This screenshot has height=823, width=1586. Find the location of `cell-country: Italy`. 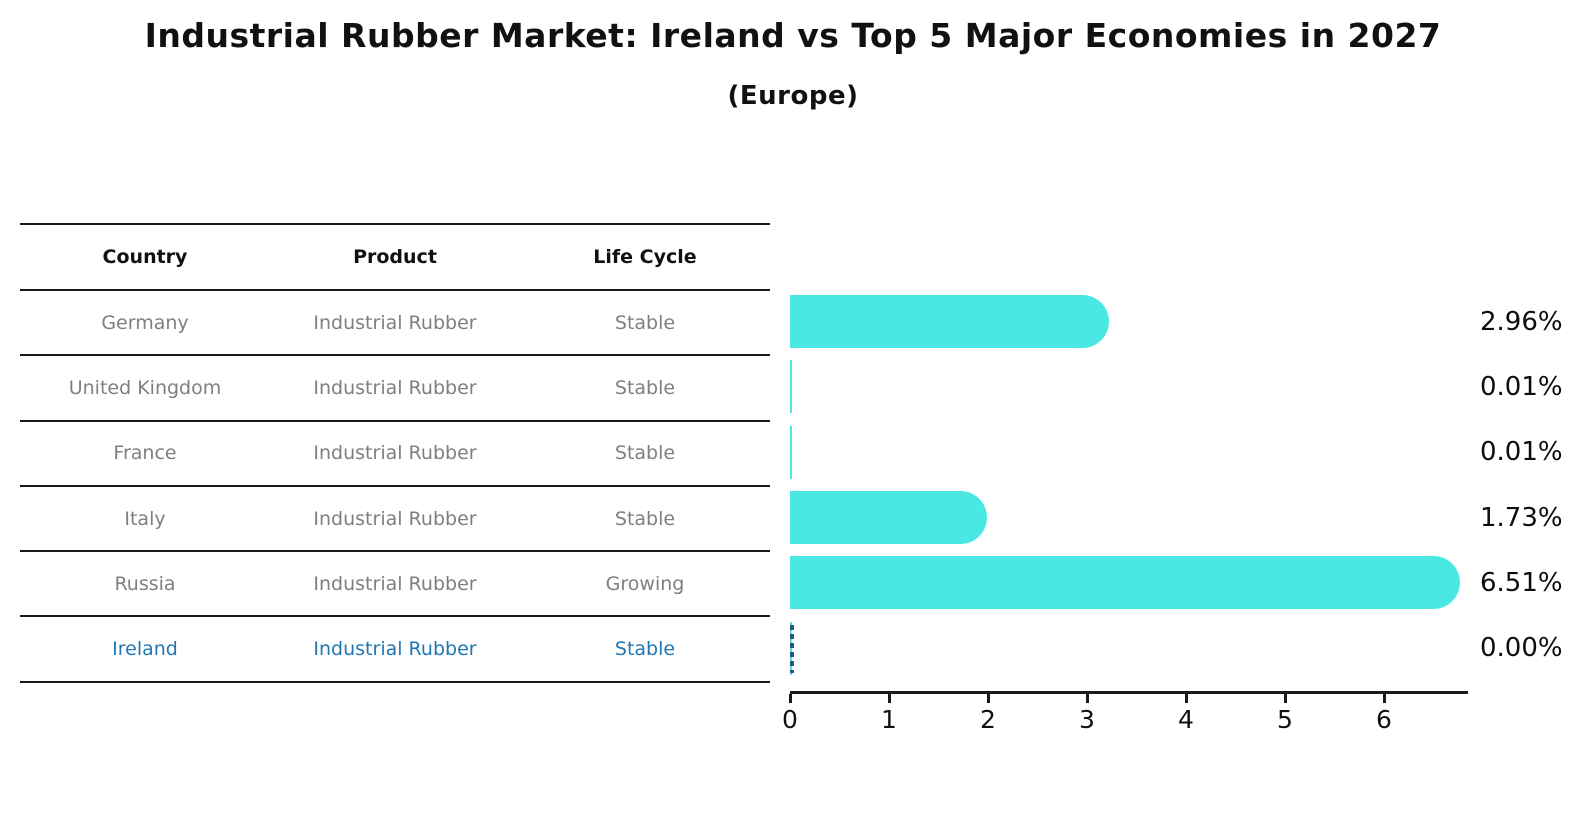

cell-country: Italy is located at coordinates (145, 518).